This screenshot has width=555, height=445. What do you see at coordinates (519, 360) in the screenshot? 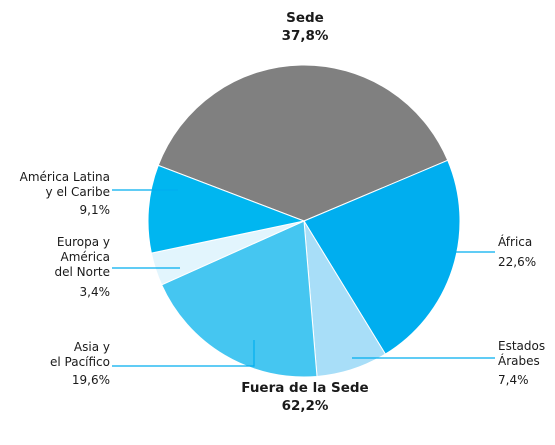
I see `slice-label-line: Árabes` at bounding box center [519, 360].